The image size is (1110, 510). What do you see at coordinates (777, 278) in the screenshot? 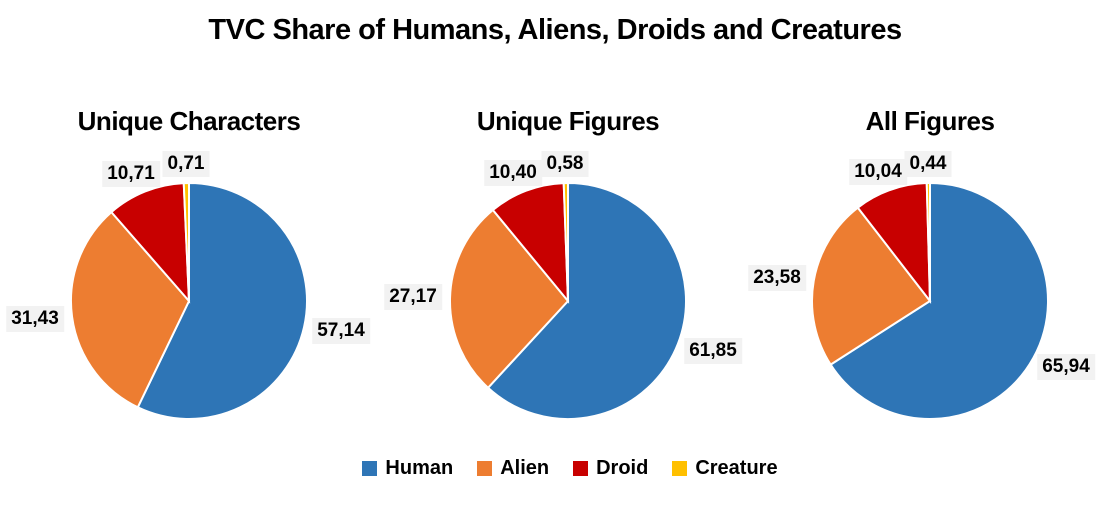
I see `data-label-alien: 23,58` at bounding box center [777, 278].